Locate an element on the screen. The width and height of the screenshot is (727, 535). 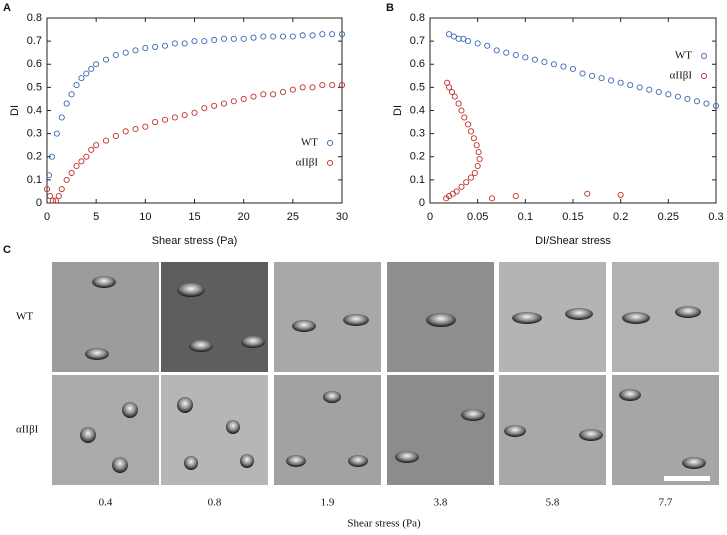
column-label: 0.8 is located at coordinates (215, 503).